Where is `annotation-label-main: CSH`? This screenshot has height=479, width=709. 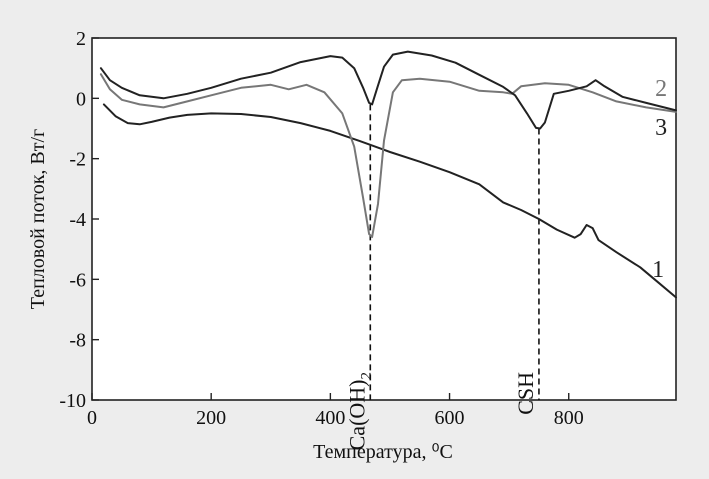 annotation-label-main: CSH is located at coordinates (525, 393).